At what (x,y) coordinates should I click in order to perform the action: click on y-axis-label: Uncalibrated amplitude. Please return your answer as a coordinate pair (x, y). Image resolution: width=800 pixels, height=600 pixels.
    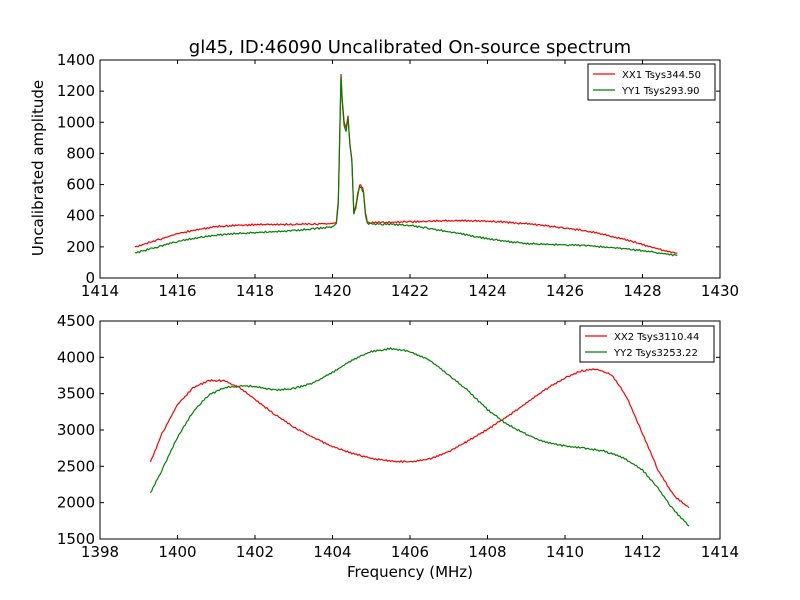
    Looking at the image, I should click on (38, 168).